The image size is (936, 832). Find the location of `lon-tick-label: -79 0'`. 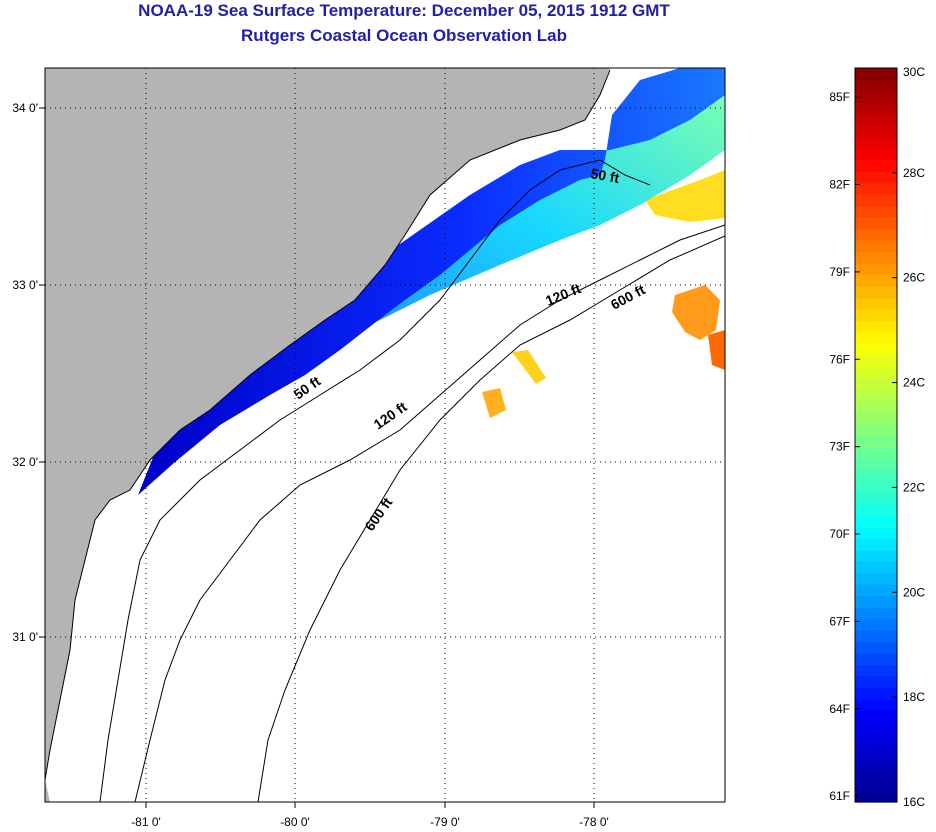

lon-tick-label: -79 0' is located at coordinates (445, 822).